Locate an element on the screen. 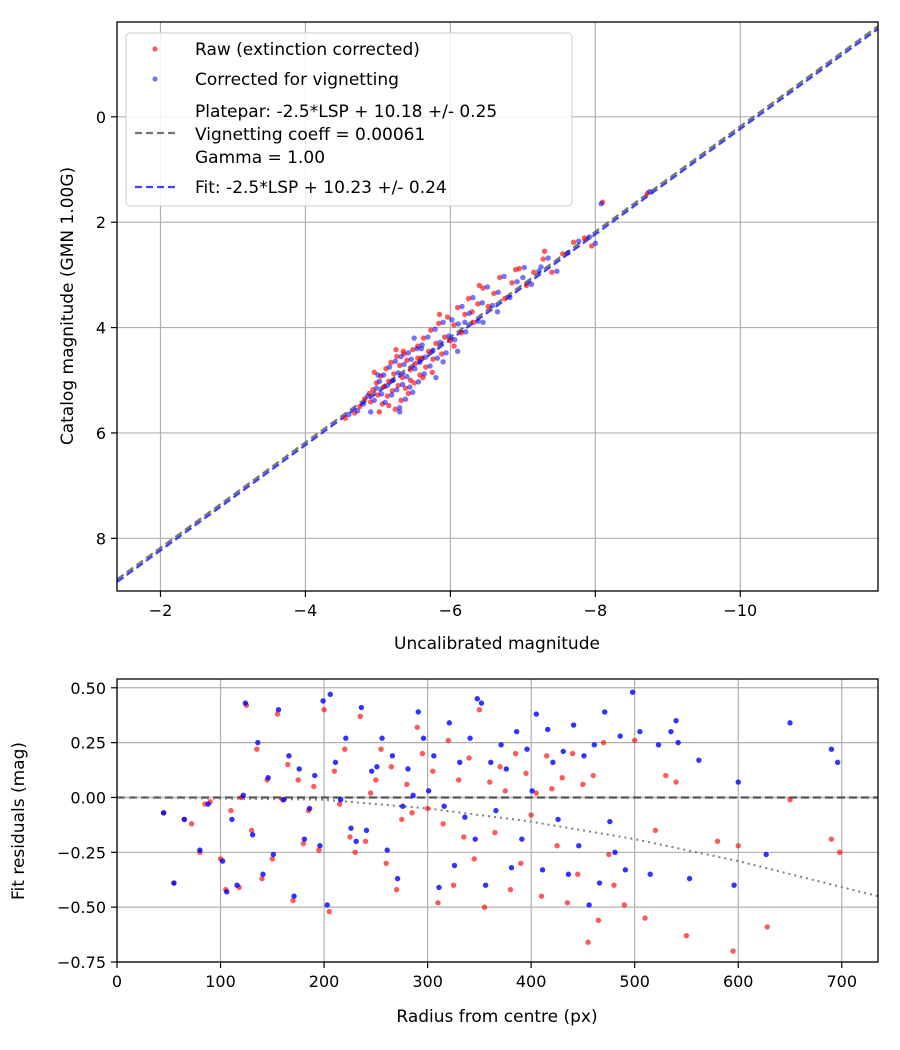 The height and width of the screenshot is (1050, 900). legend-platepar-line1: Platepar: -2.5*LSP + 10.18 +/- 0.25 is located at coordinates (346, 112).